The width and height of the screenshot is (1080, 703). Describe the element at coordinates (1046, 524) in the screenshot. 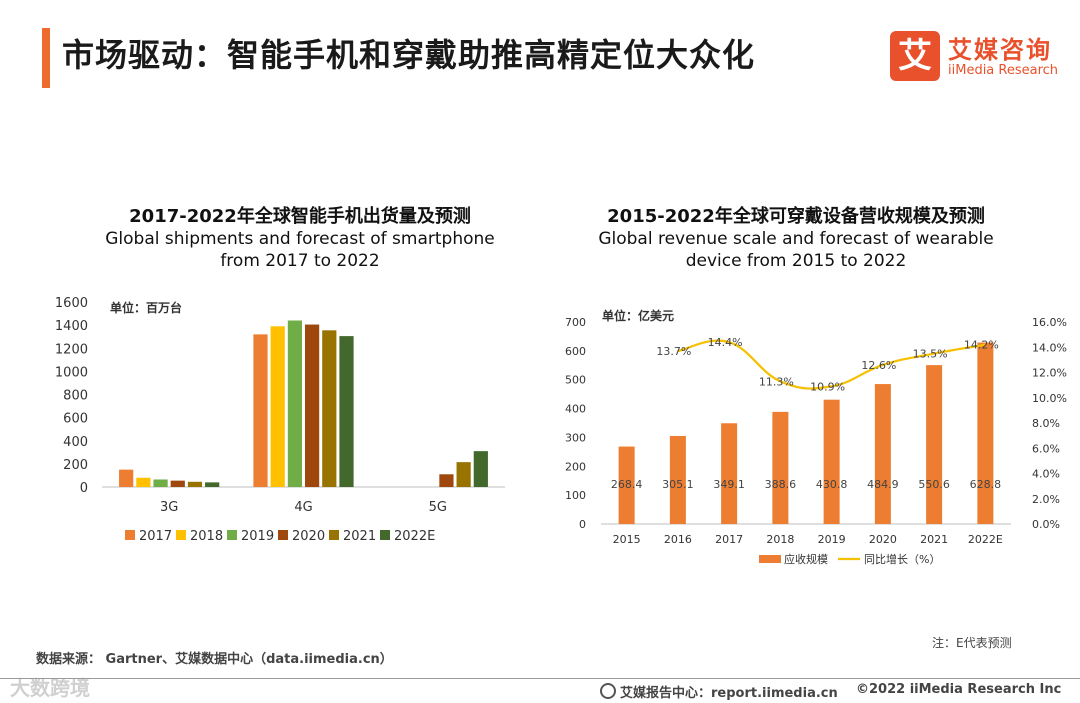

I see `y2-tick-label: 0.0%` at that location.